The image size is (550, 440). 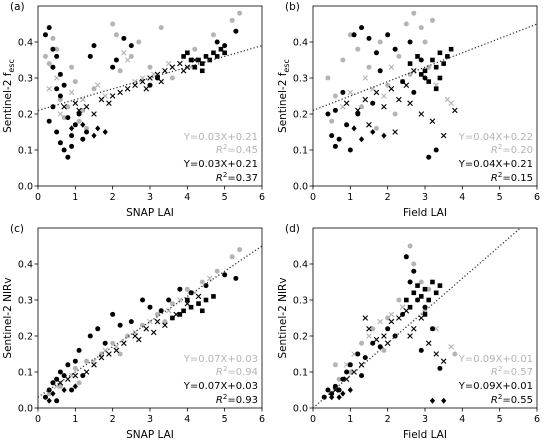 I want to click on x-axis-label: Field LAI, so click(x=425, y=434).